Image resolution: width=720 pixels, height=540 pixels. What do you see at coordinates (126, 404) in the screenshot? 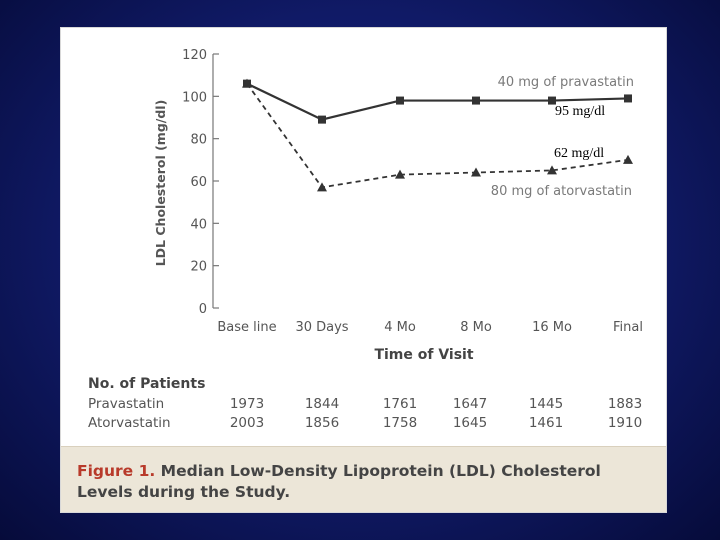
I see `row-label-pravastatin: Pravastatin` at bounding box center [126, 404].